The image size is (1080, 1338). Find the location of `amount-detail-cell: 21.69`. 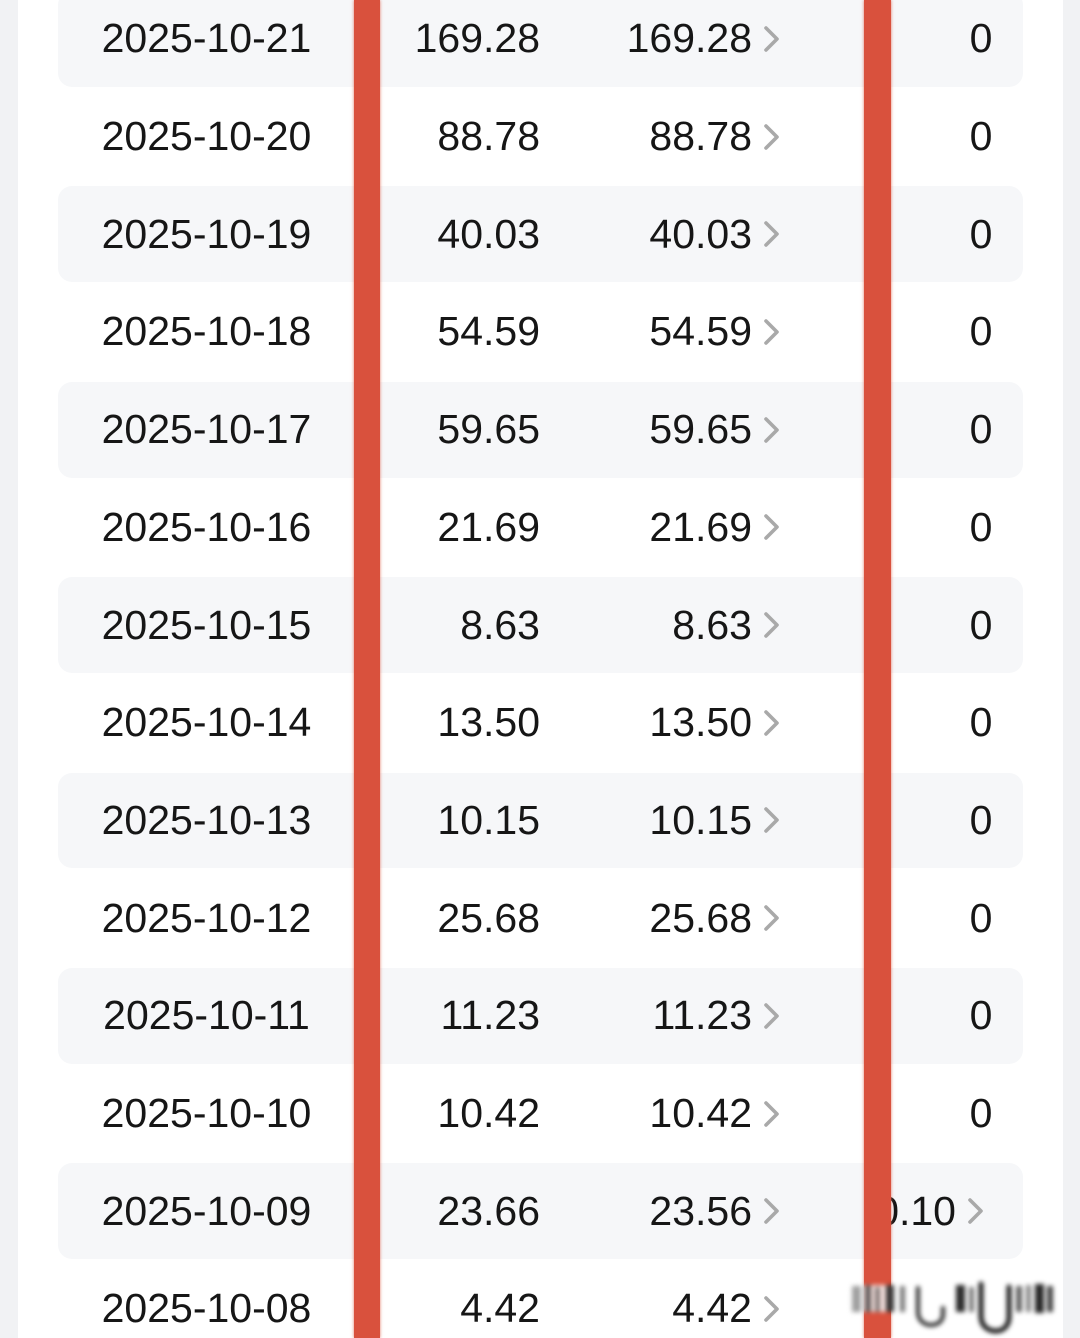

amount-detail-cell: 21.69 is located at coordinates (669, 528).